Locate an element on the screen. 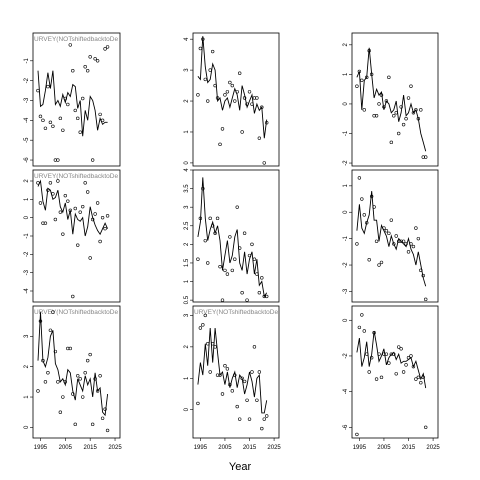 This screenshot has height=480, width=480. y-tick-label: 2 is located at coordinates (27, 366).